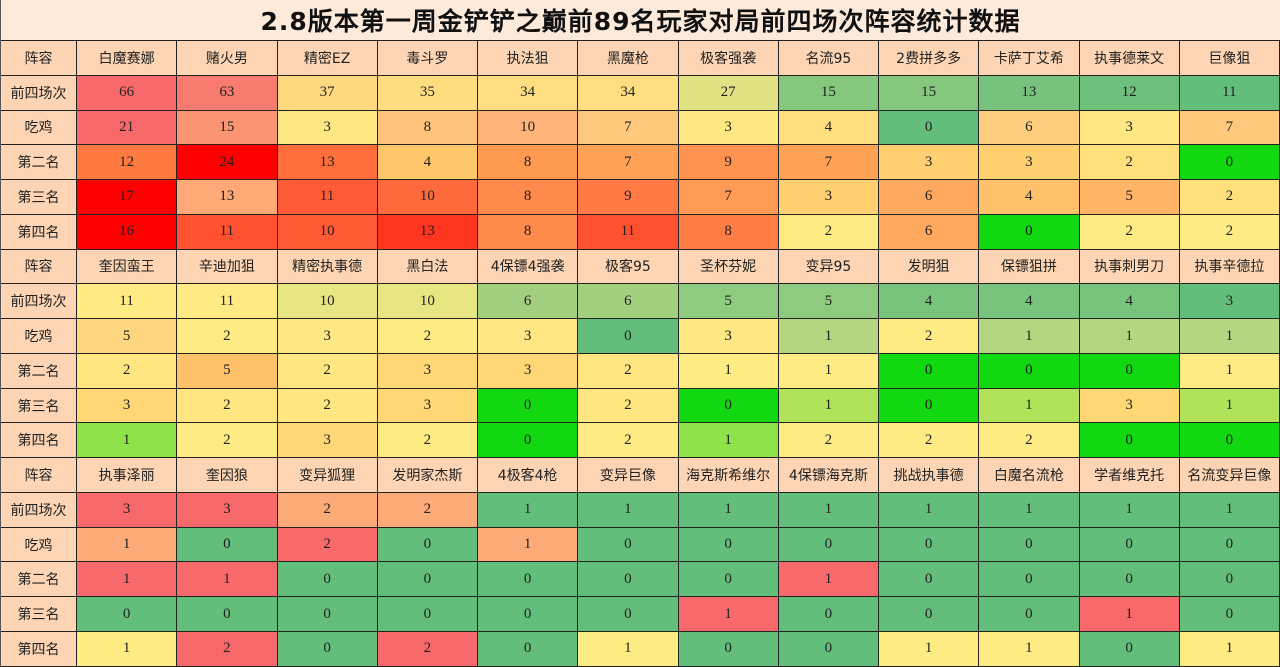  What do you see at coordinates (227, 93) in the screenshot?
I see `heatmap-cell: 63` at bounding box center [227, 93].